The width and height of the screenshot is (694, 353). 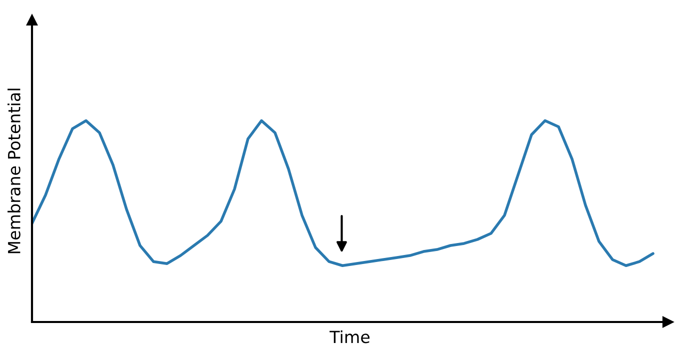 I want to click on y-axis-title: Membrane Potential, so click(x=14, y=171).